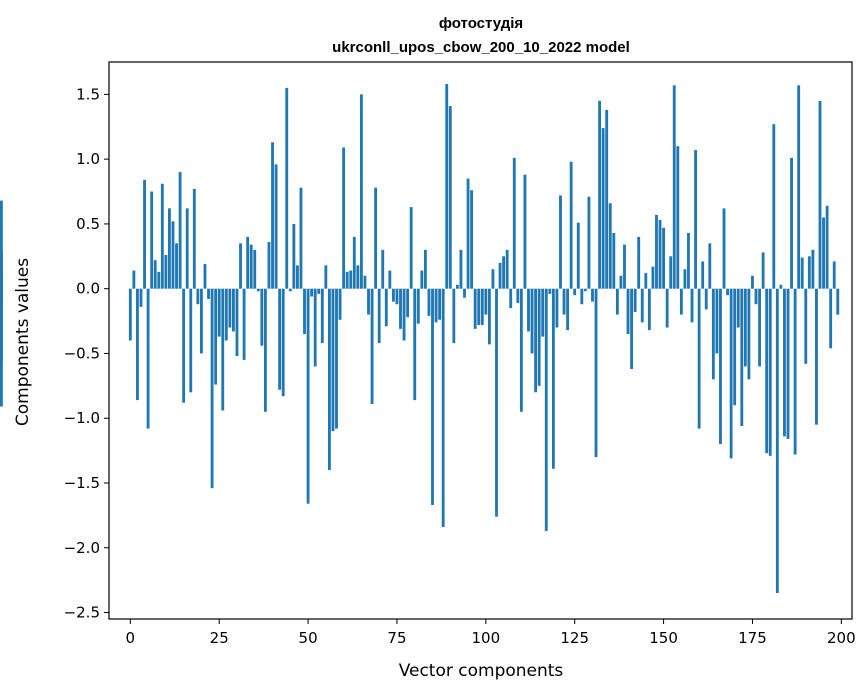  Describe the element at coordinates (88, 159) in the screenshot. I see `y-tick-label-7: 1.0` at that location.